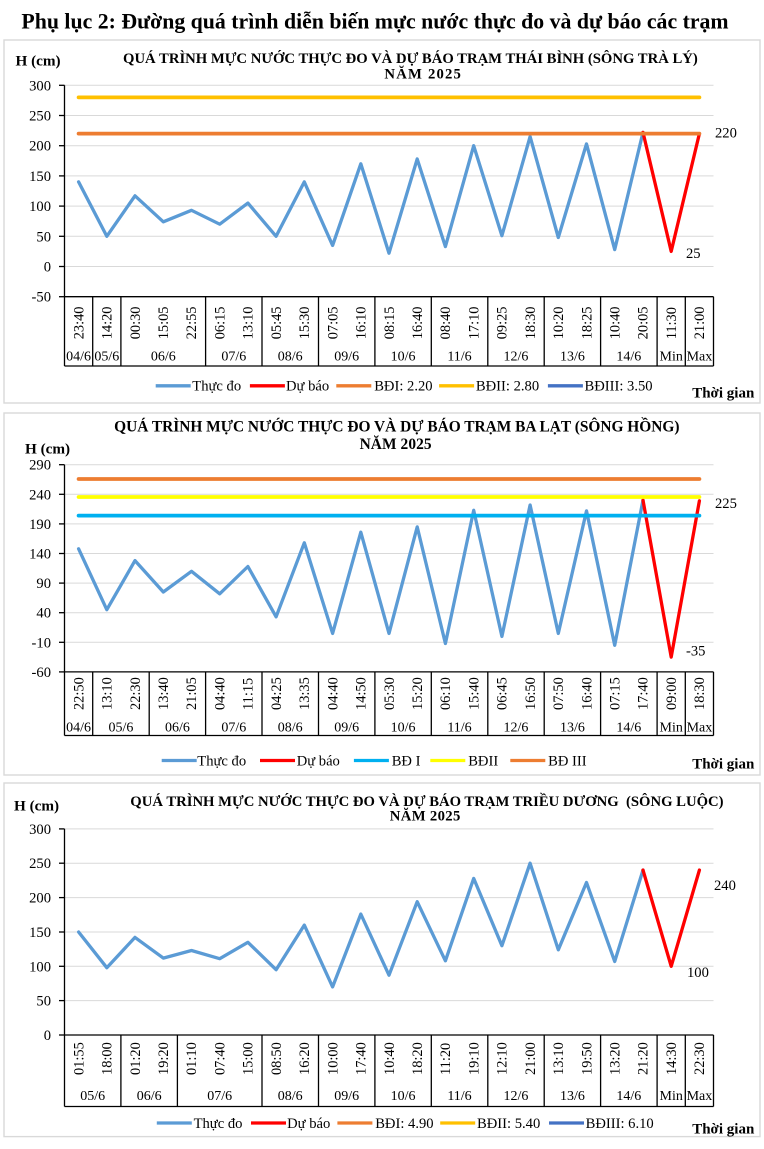 The height and width of the screenshot is (1149, 764). I want to click on svg-text: 04/6, so click(78, 728).